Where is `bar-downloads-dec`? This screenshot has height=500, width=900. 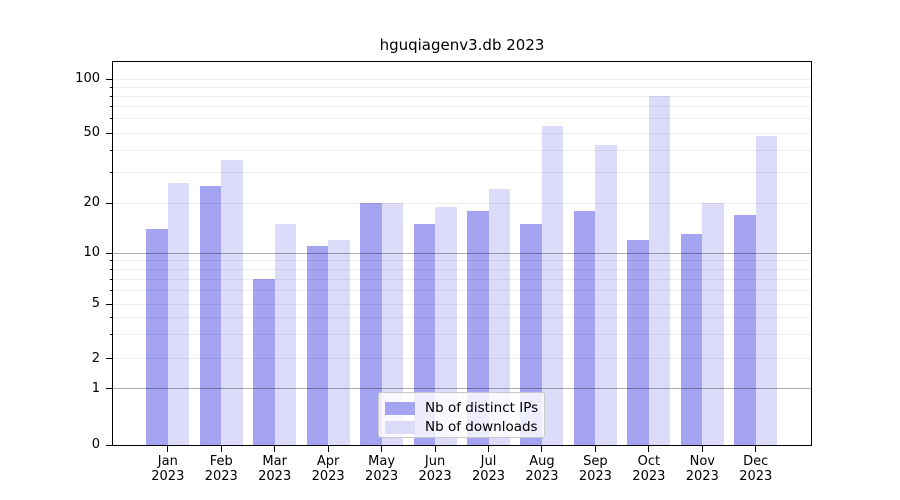
bar-downloads-dec is located at coordinates (766, 290).